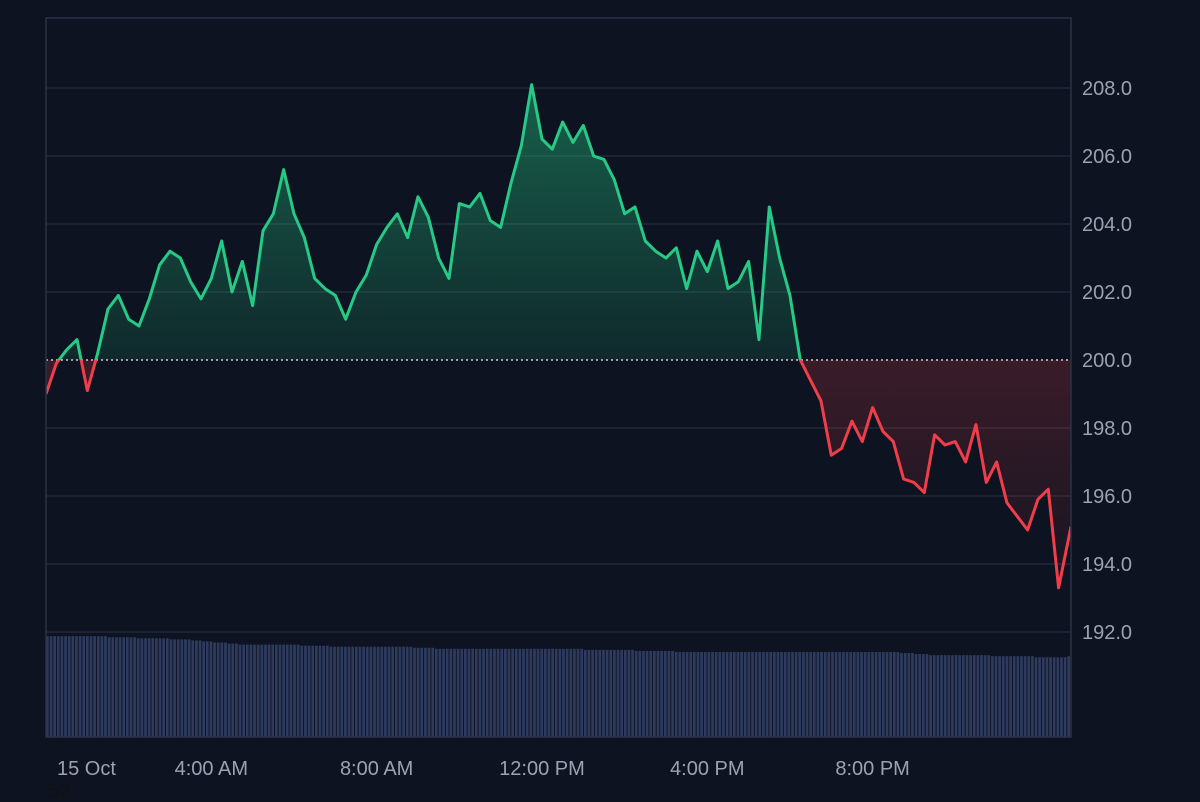 The image size is (1200, 802). Describe the element at coordinates (558, 686) in the screenshot. I see `volume-bars` at that location.